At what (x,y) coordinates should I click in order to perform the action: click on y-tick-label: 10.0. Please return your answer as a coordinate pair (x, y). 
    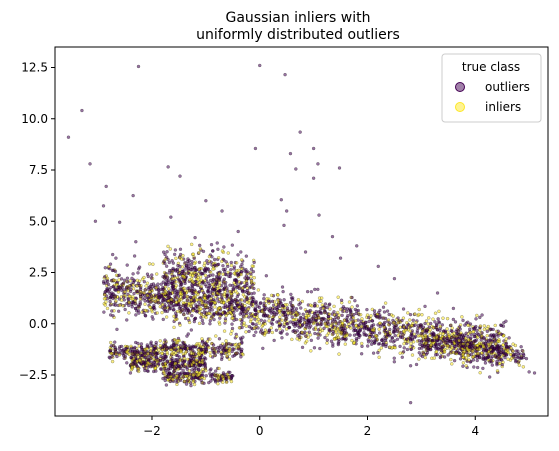
    Looking at the image, I should click on (34, 119).